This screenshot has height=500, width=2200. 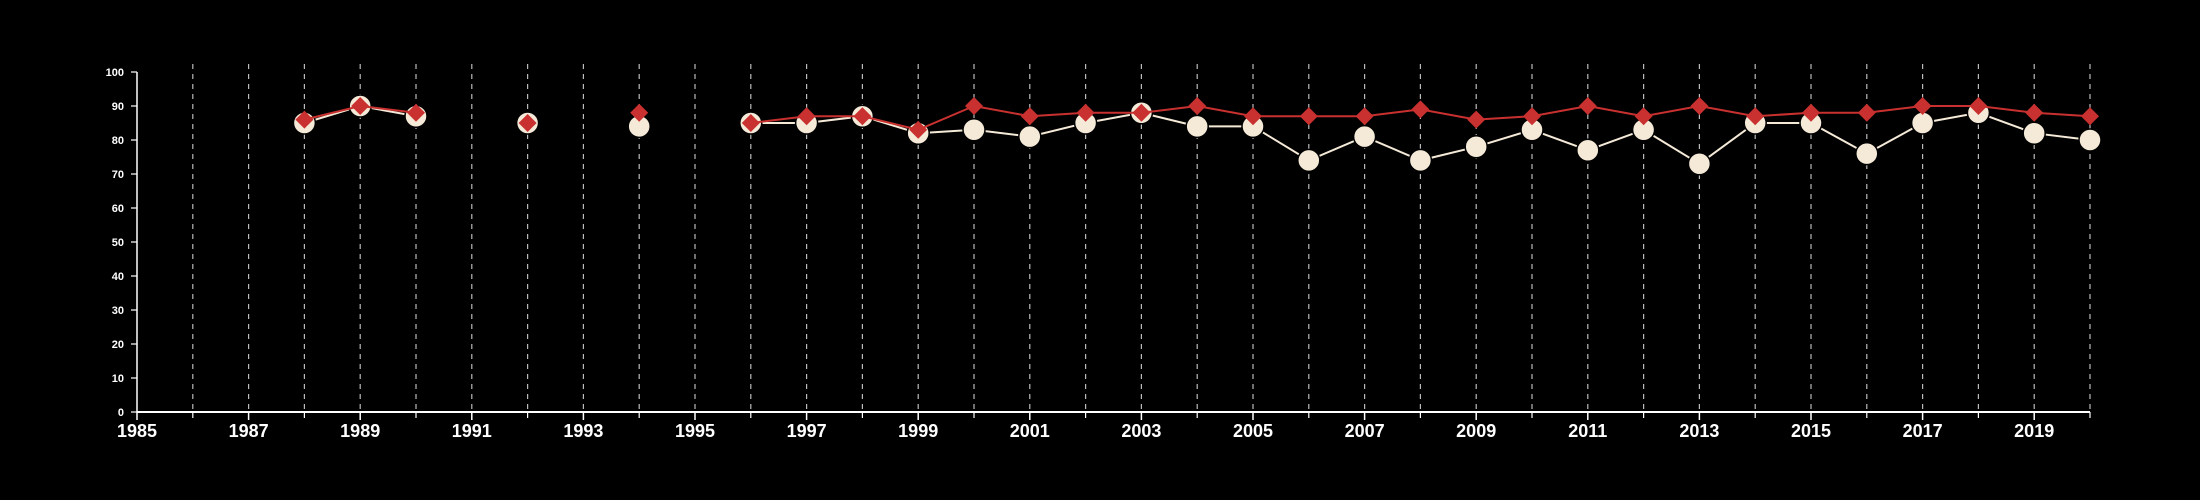 I want to click on x-tick-label: 2007, so click(x=1365, y=431).